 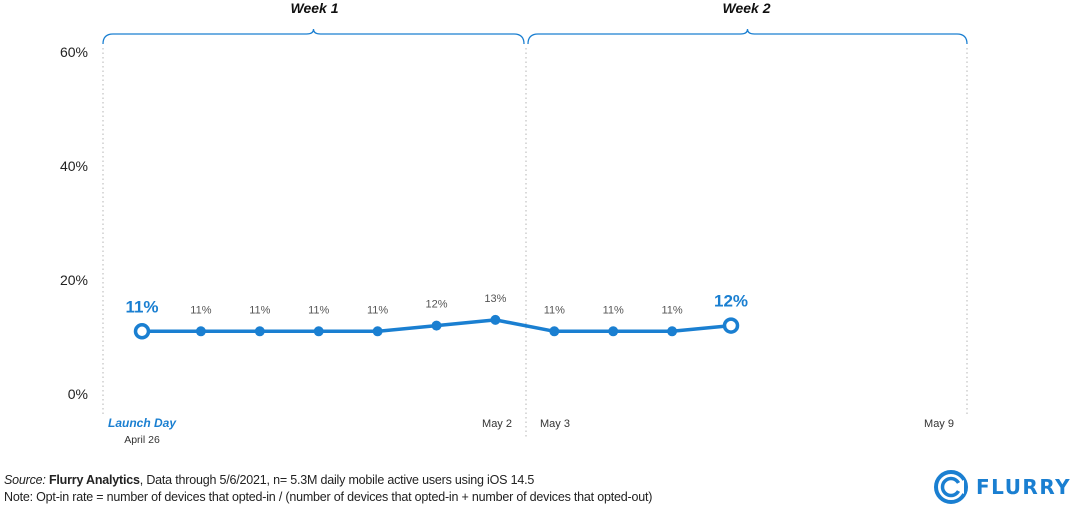 I want to click on y-tick-label: 0%, so click(x=78, y=394).